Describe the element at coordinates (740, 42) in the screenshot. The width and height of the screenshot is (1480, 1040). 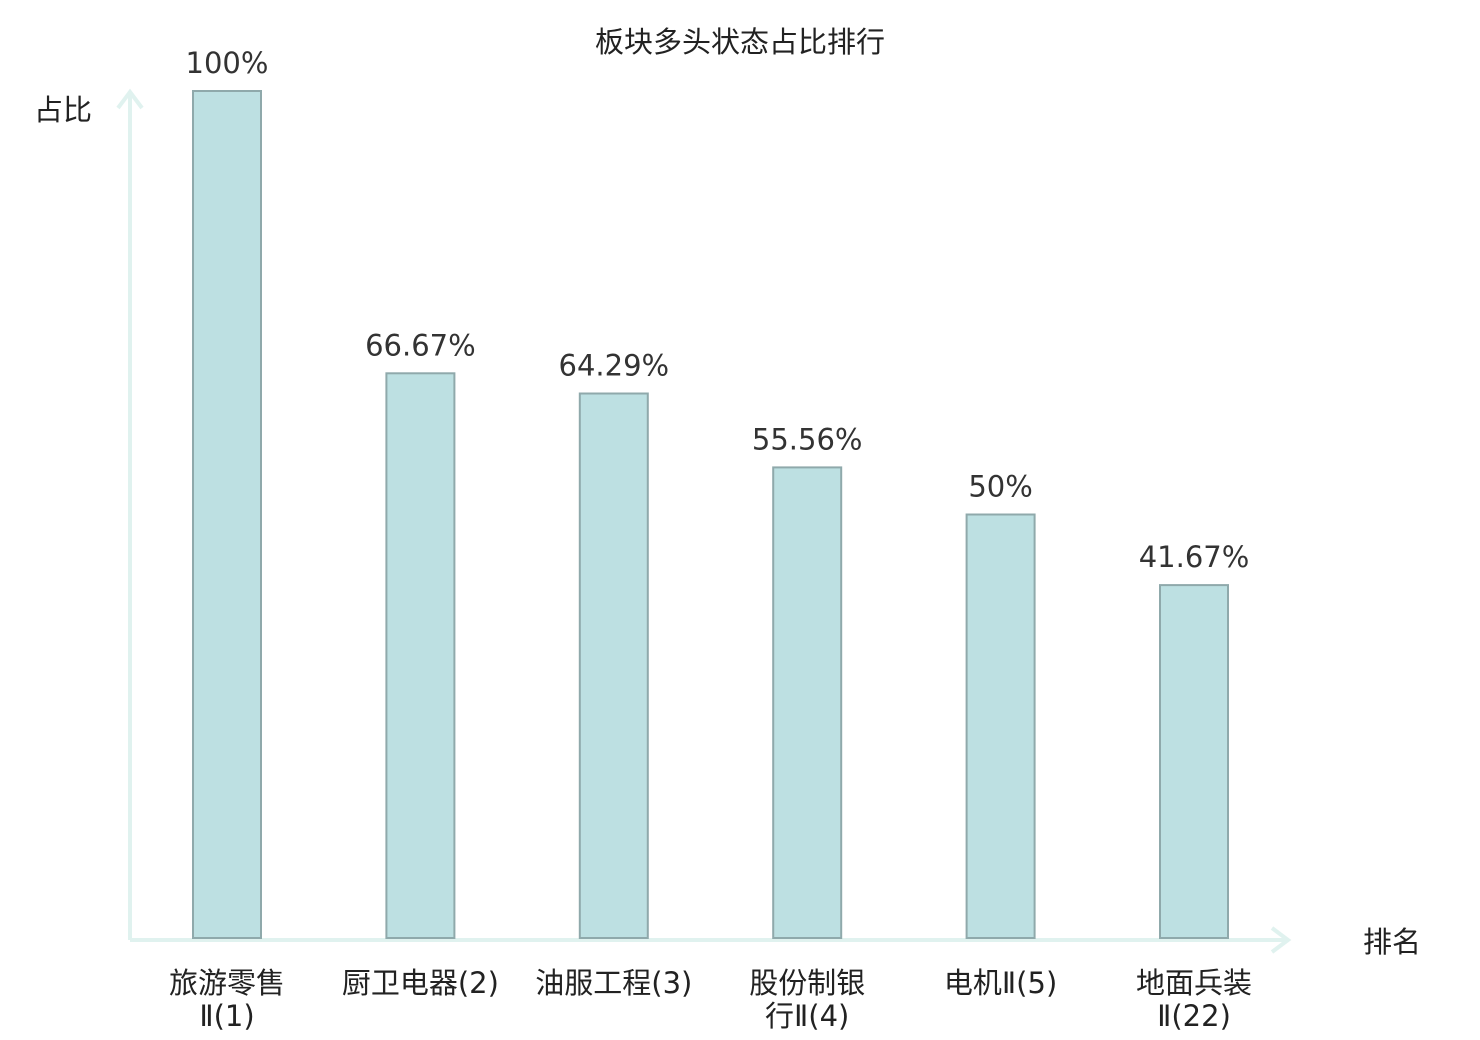
I see `chart-title: 板块多头状态占比排行` at that location.